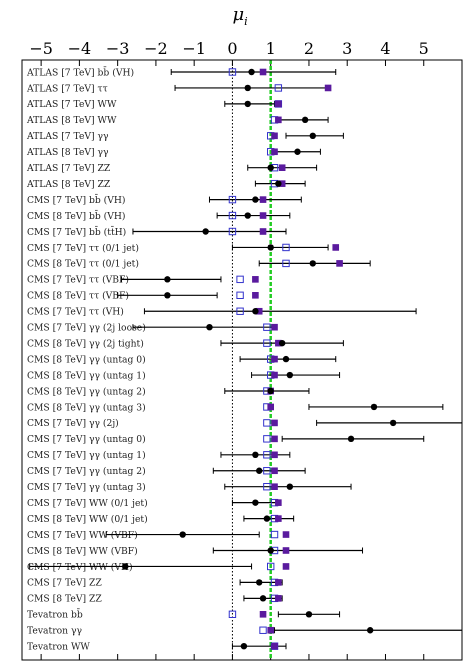 This screenshot has height=666, width=467. Describe the element at coordinates (80, 48) in the screenshot. I see `x-tick-label: −4` at that location.